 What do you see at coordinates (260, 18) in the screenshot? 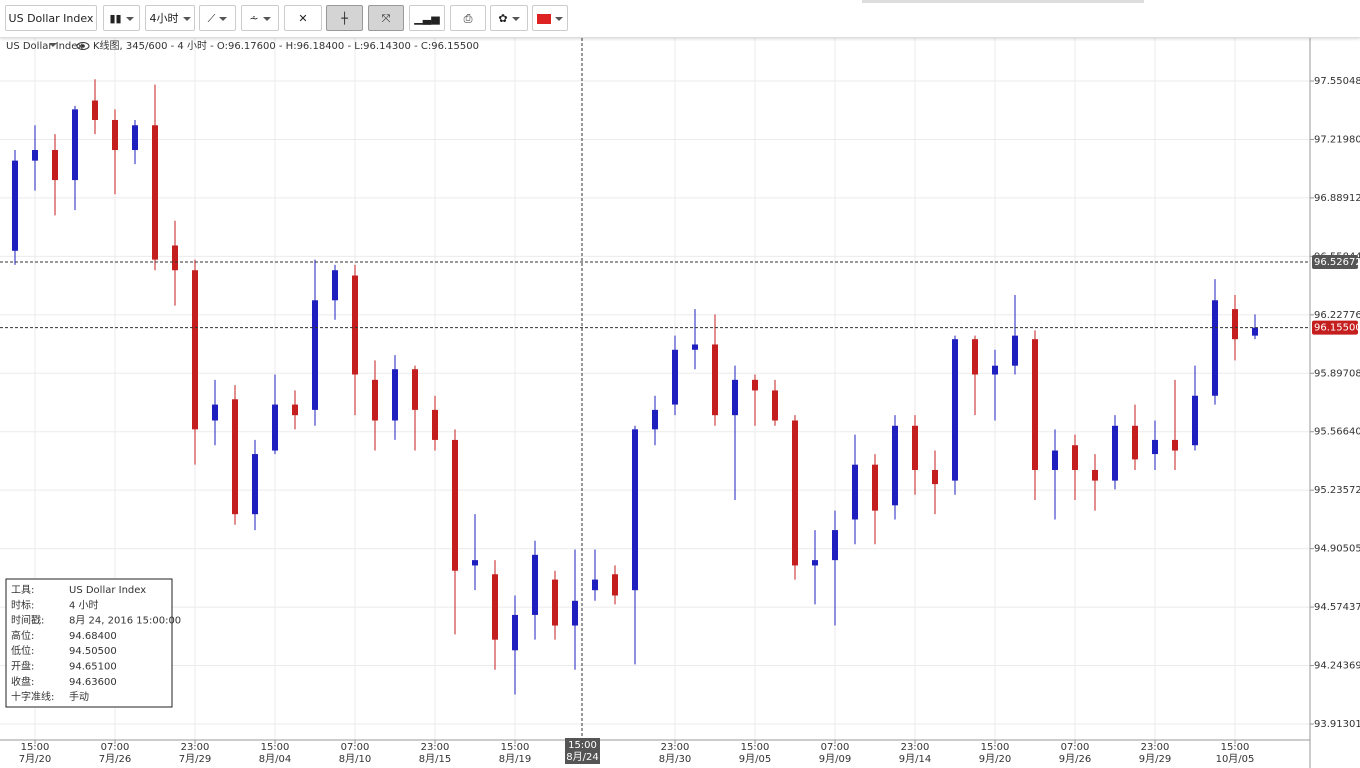
I see `indicator-button: ⩪` at bounding box center [260, 18].